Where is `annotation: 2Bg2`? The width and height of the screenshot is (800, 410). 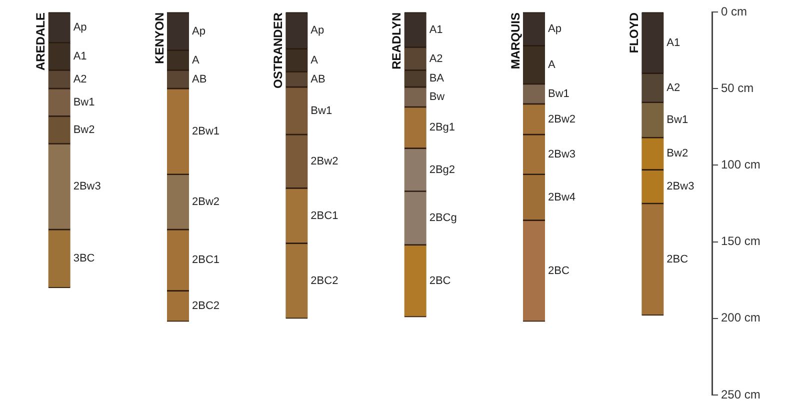
annotation: 2Bg2 is located at coordinates (442, 170).